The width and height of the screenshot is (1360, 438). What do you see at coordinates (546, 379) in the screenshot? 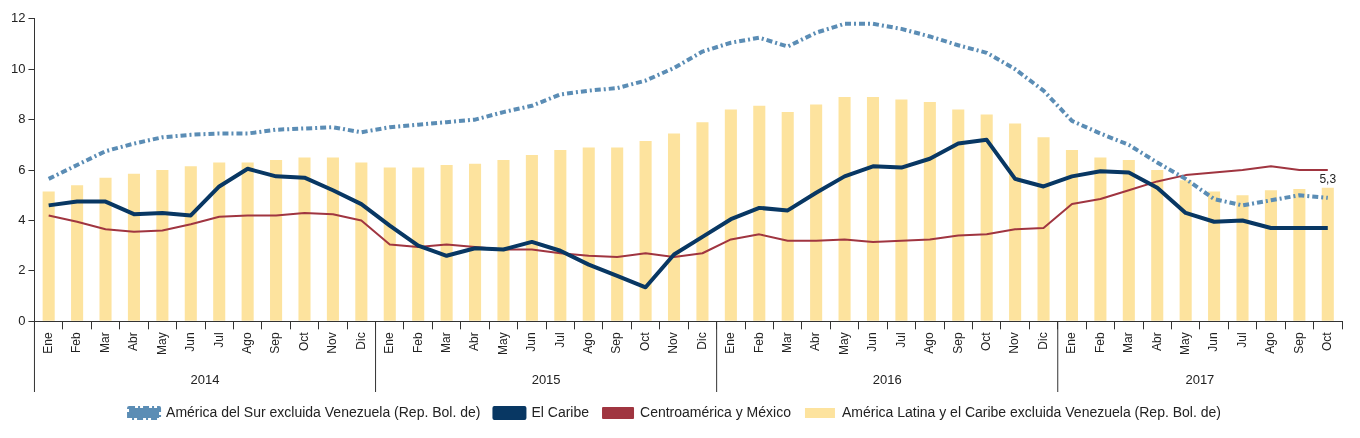
I see `text: 2015` at bounding box center [546, 379].